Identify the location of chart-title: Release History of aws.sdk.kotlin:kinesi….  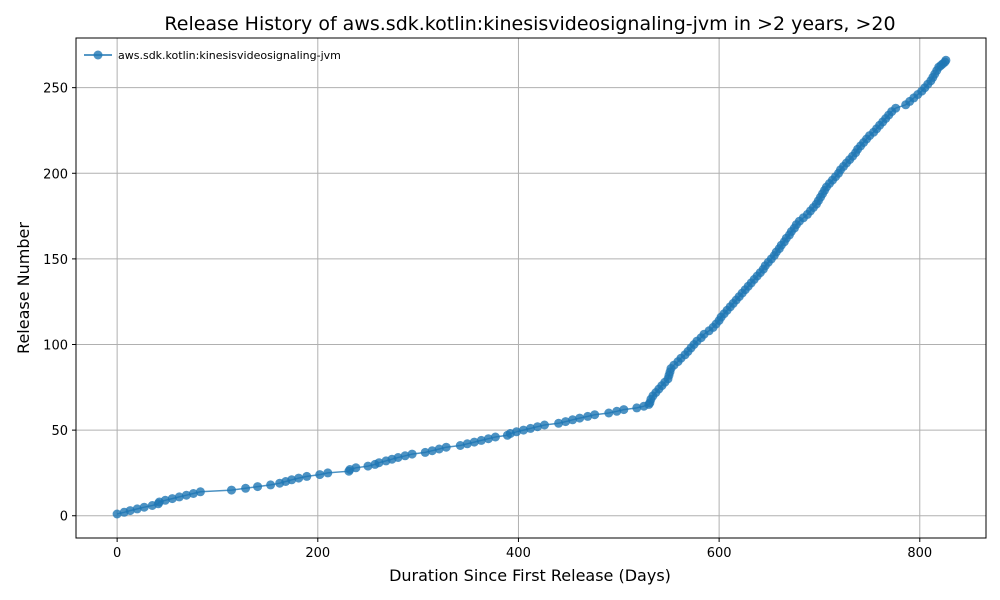
(529, 24).